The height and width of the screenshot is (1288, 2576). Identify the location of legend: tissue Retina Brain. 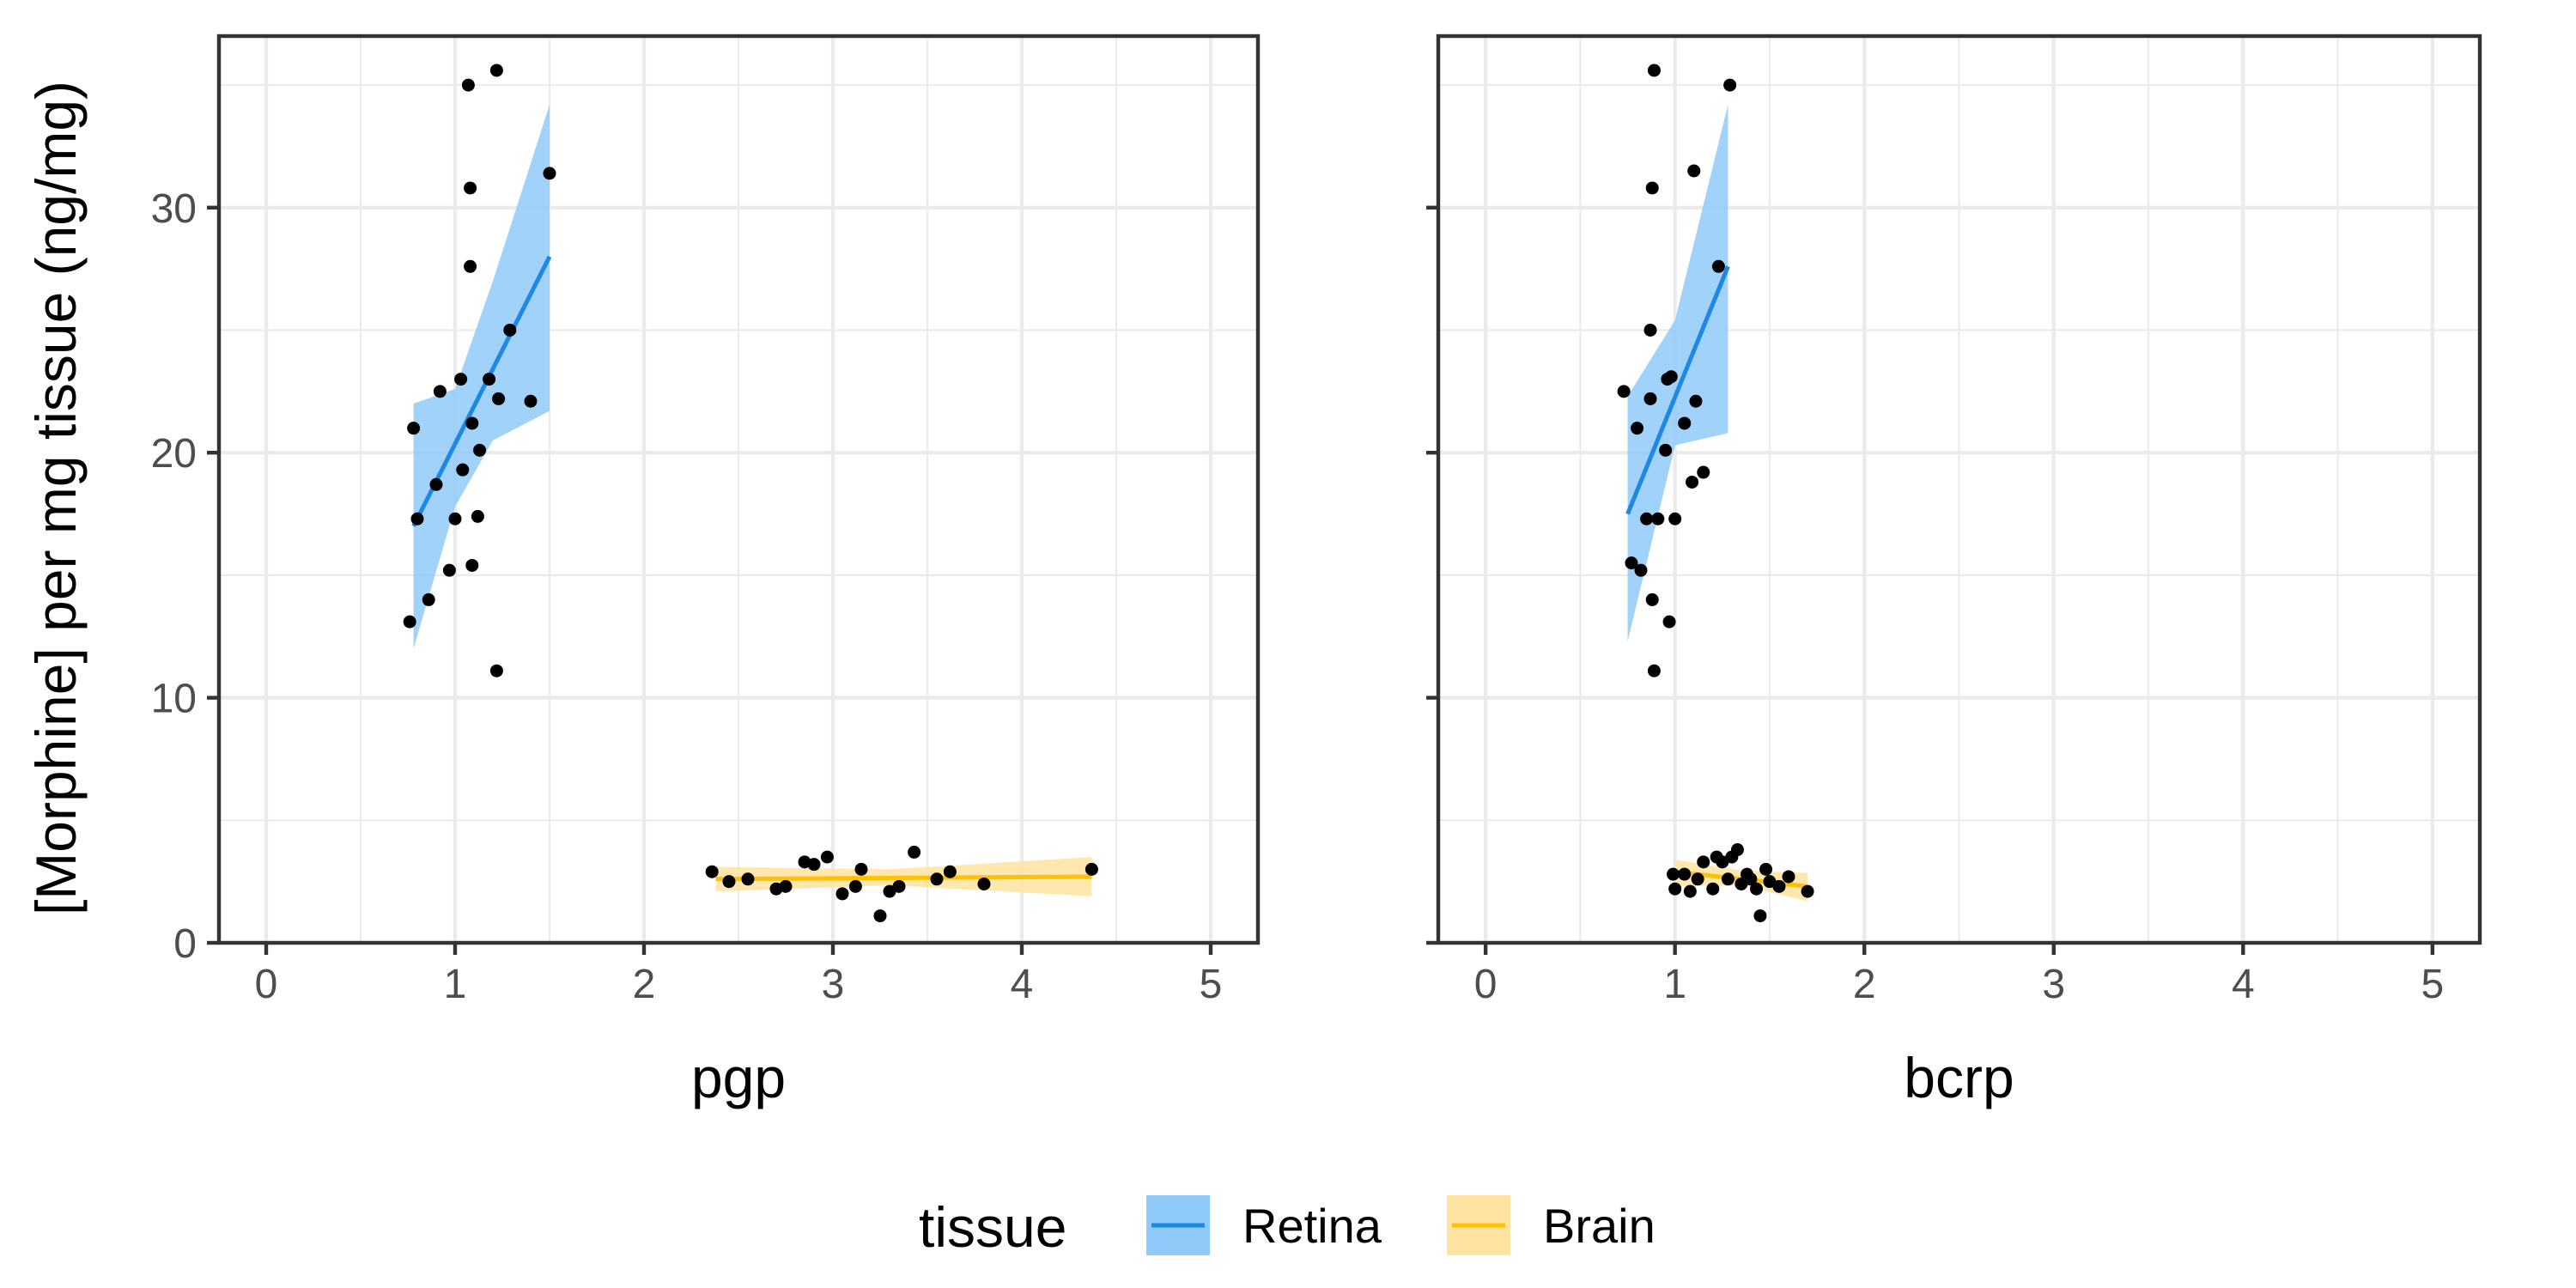
(1287, 1227).